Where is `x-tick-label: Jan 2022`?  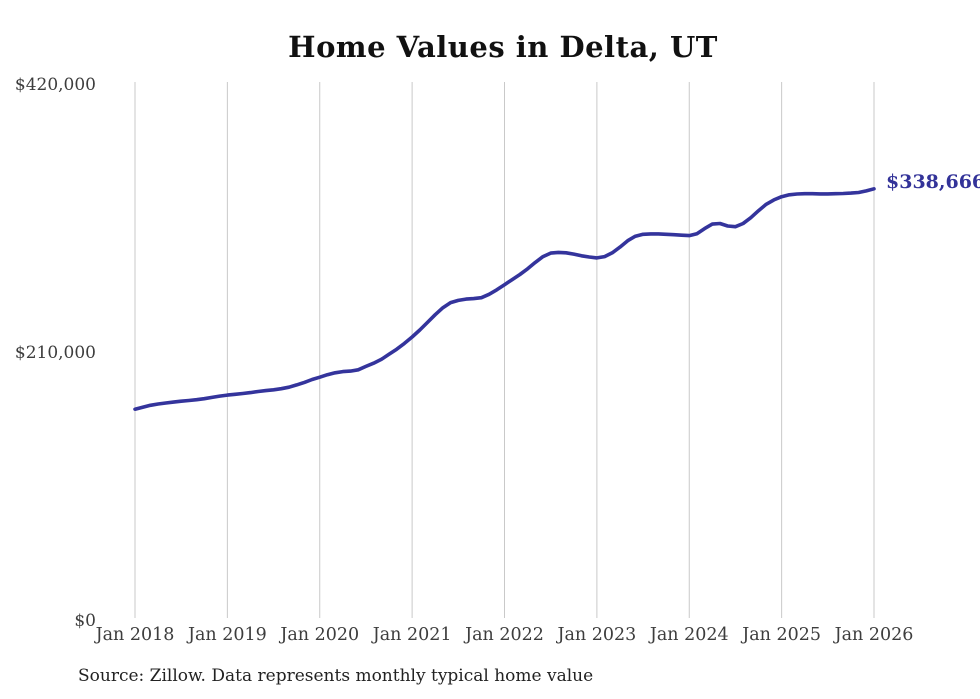 x-tick-label: Jan 2022 is located at coordinates (504, 635).